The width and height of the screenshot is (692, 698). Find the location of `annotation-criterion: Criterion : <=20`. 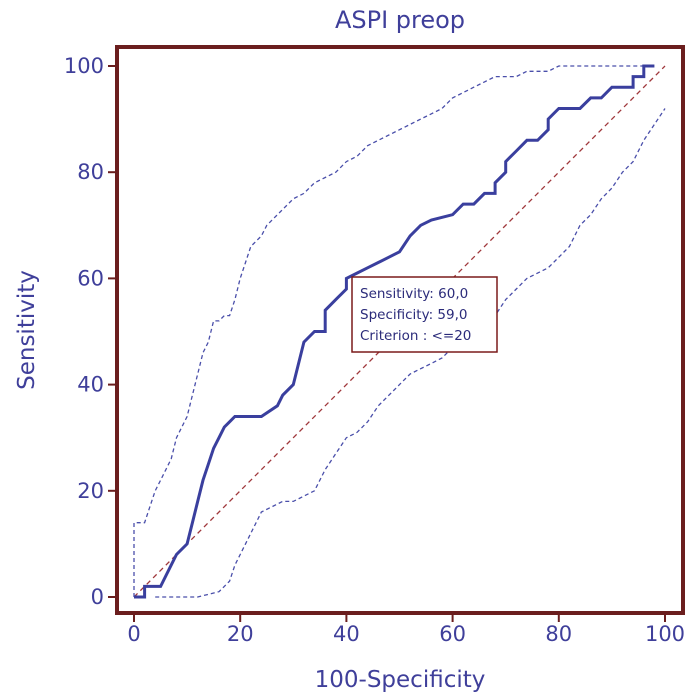

annotation-criterion: Criterion : <=20 is located at coordinates (415, 336).